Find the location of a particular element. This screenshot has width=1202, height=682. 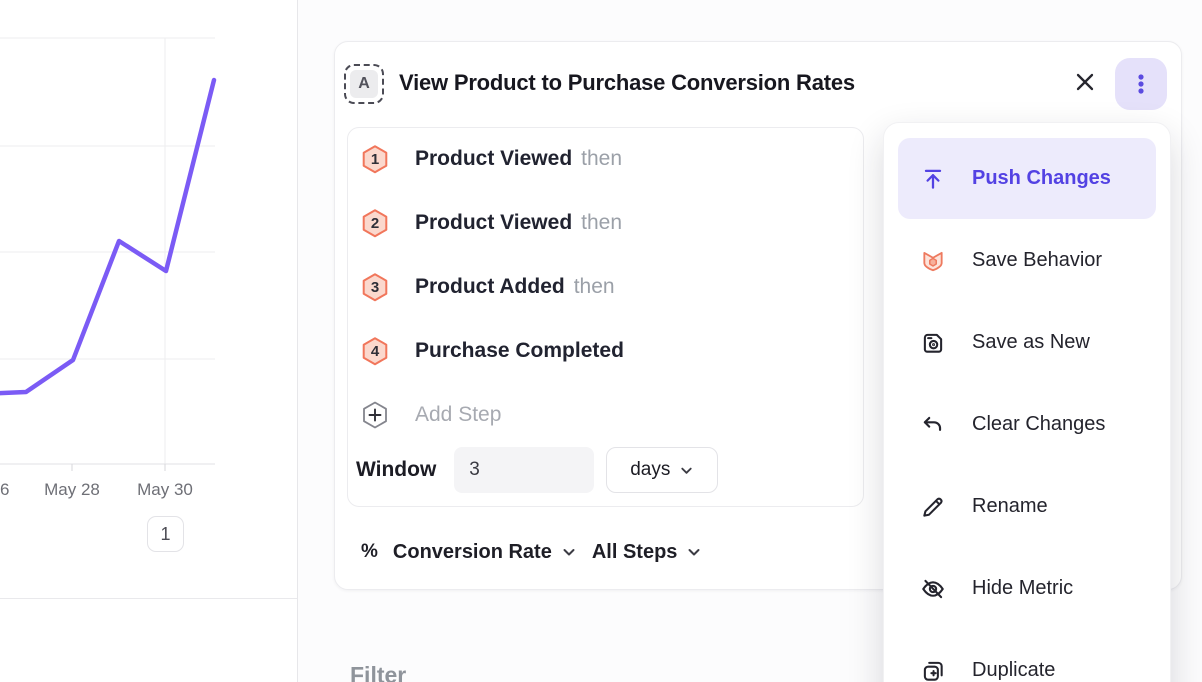

menu-item-hide-metric: Hide Metric is located at coordinates (1027, 588).